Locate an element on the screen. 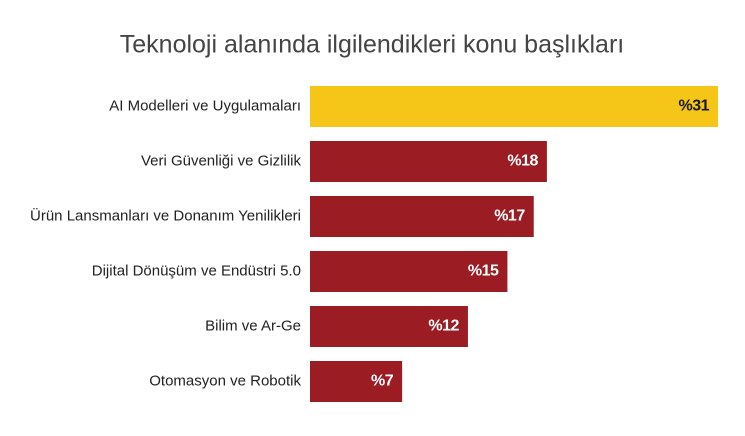 Image resolution: width=745 pixels, height=436 pixels. value-label: %31 is located at coordinates (693, 106).